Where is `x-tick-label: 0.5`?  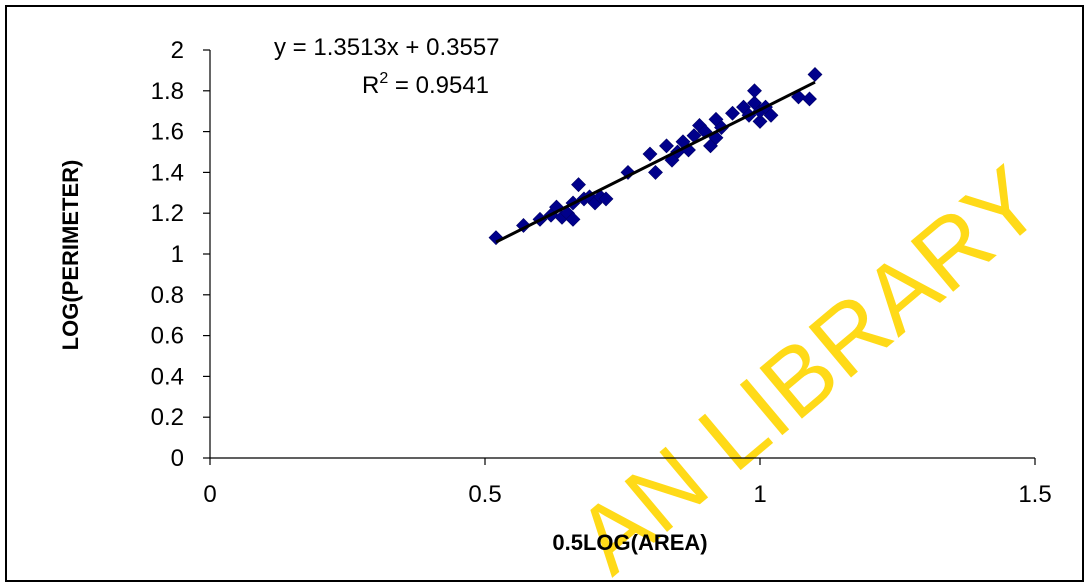 x-tick-label: 0.5 is located at coordinates (484, 494).